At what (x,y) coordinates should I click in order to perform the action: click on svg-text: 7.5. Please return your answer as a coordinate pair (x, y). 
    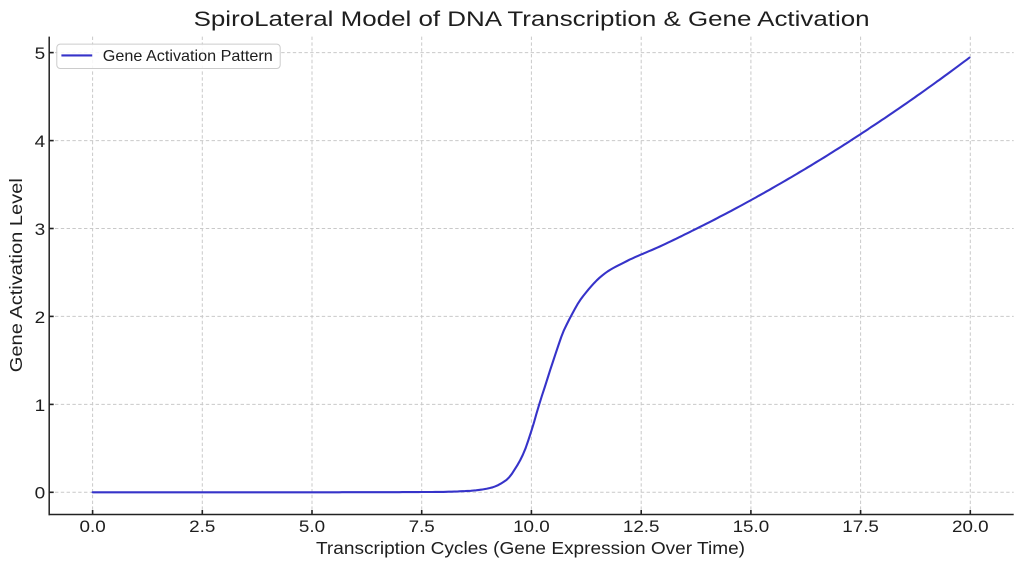
    Looking at the image, I should click on (422, 526).